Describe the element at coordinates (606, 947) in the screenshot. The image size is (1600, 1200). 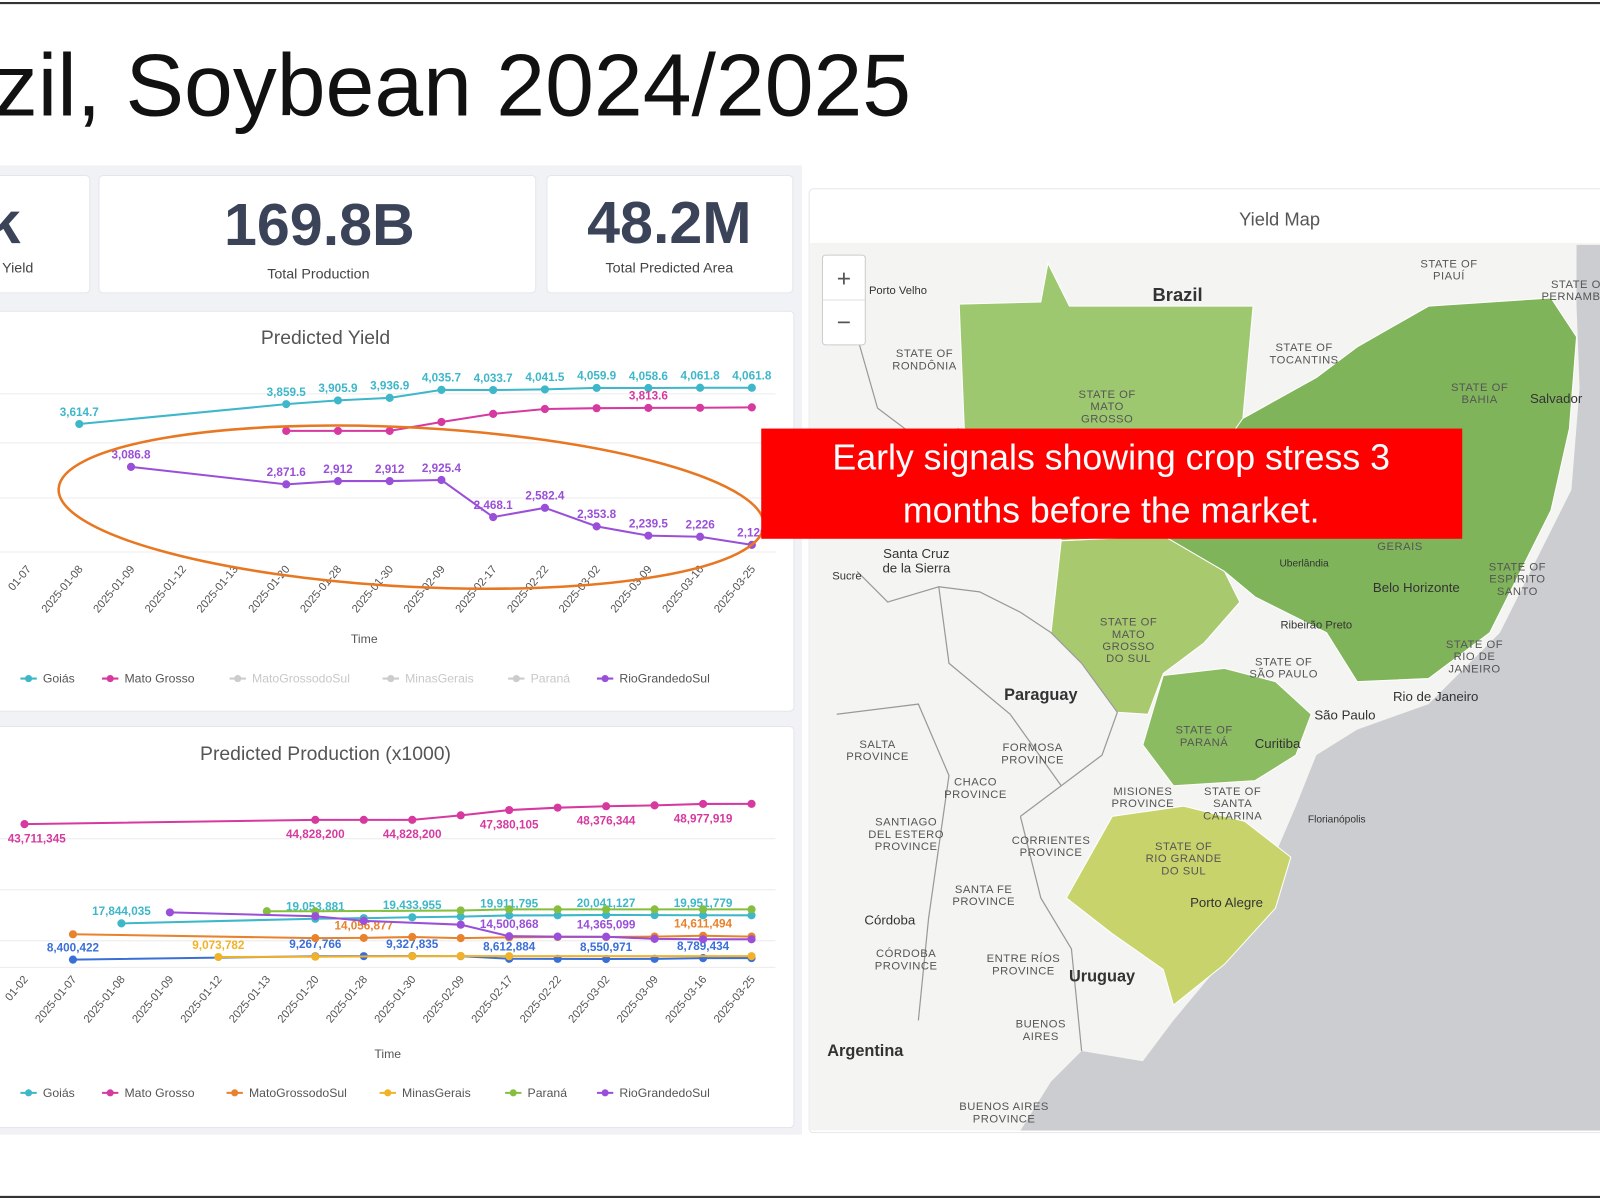
I see `data-label: 8,550,971` at that location.